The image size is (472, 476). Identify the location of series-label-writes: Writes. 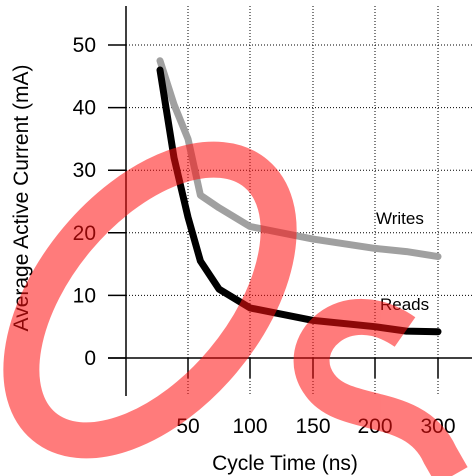
(400, 218).